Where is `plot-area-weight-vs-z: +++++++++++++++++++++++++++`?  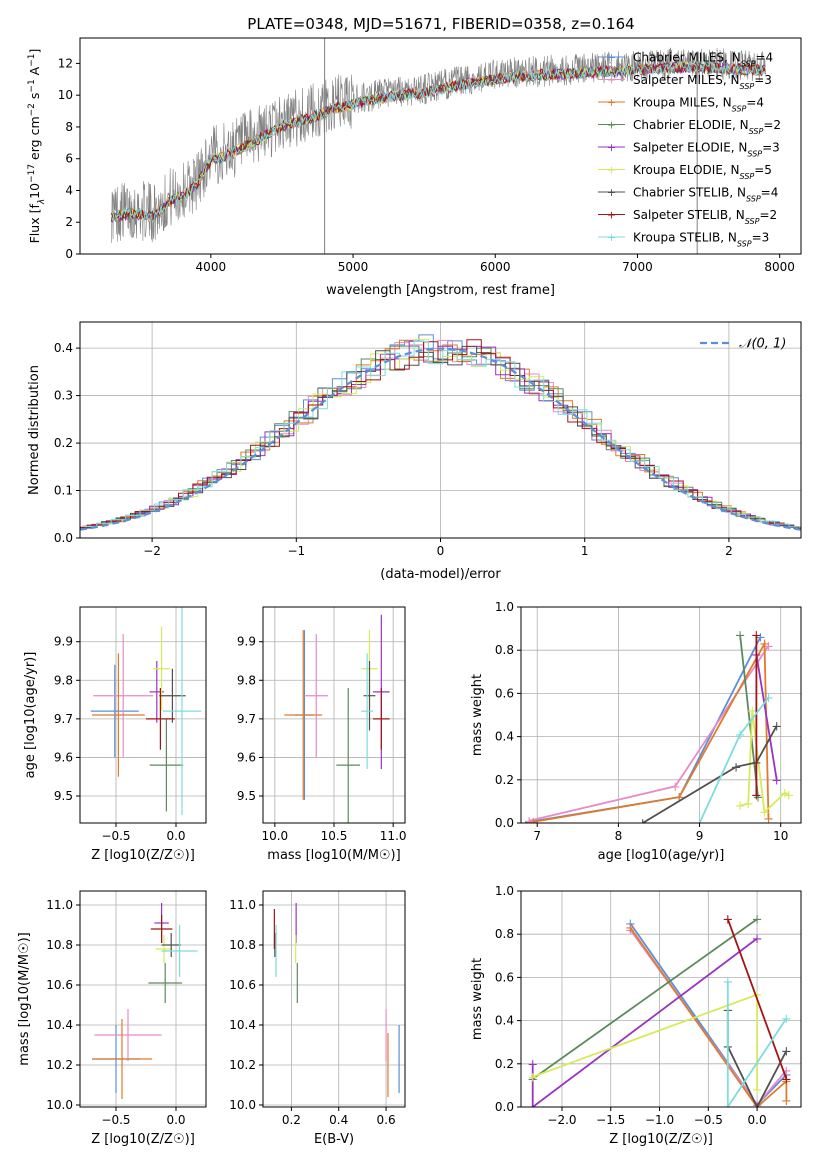
plot-area-weight-vs-z: +++++++++++++++++++++++++++ is located at coordinates (659, 1014).